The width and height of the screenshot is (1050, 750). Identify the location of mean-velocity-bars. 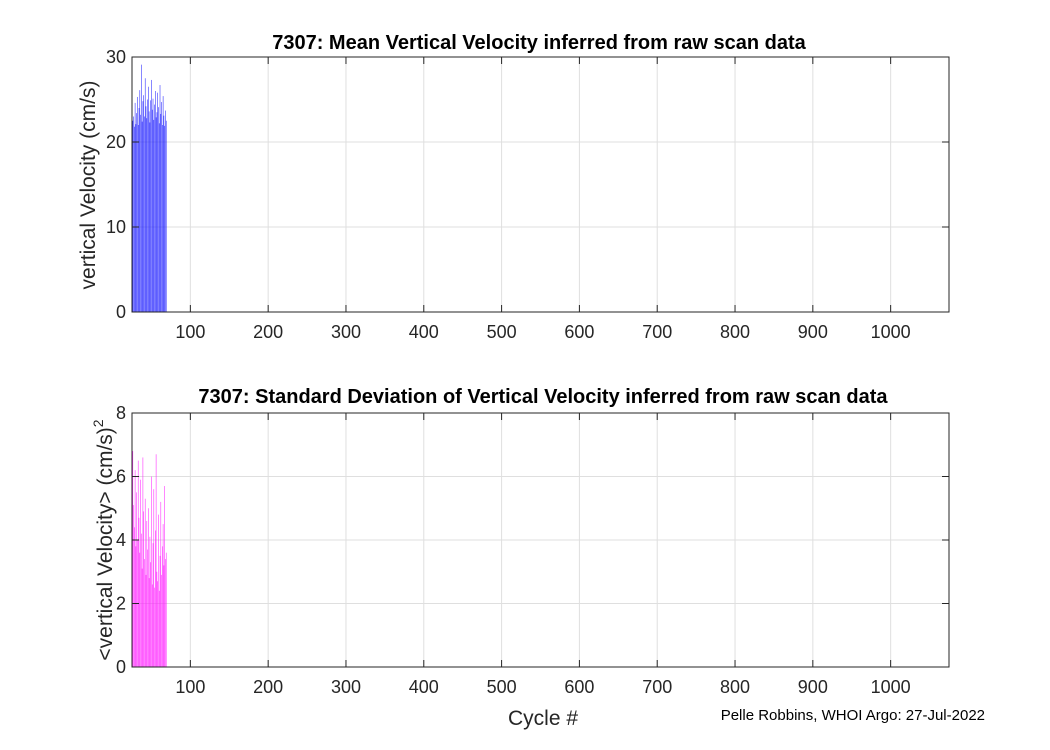
(149, 188).